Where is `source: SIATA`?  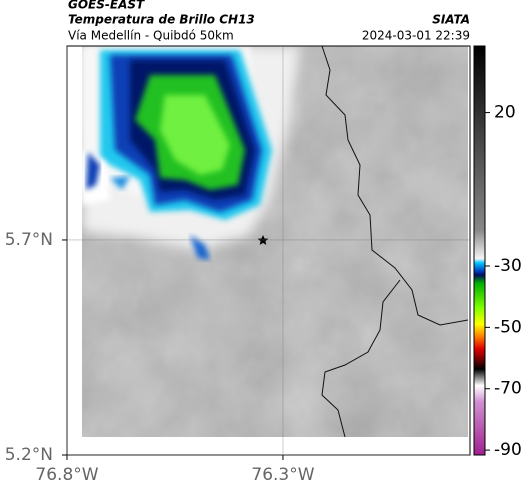 source: SIATA is located at coordinates (451, 20).